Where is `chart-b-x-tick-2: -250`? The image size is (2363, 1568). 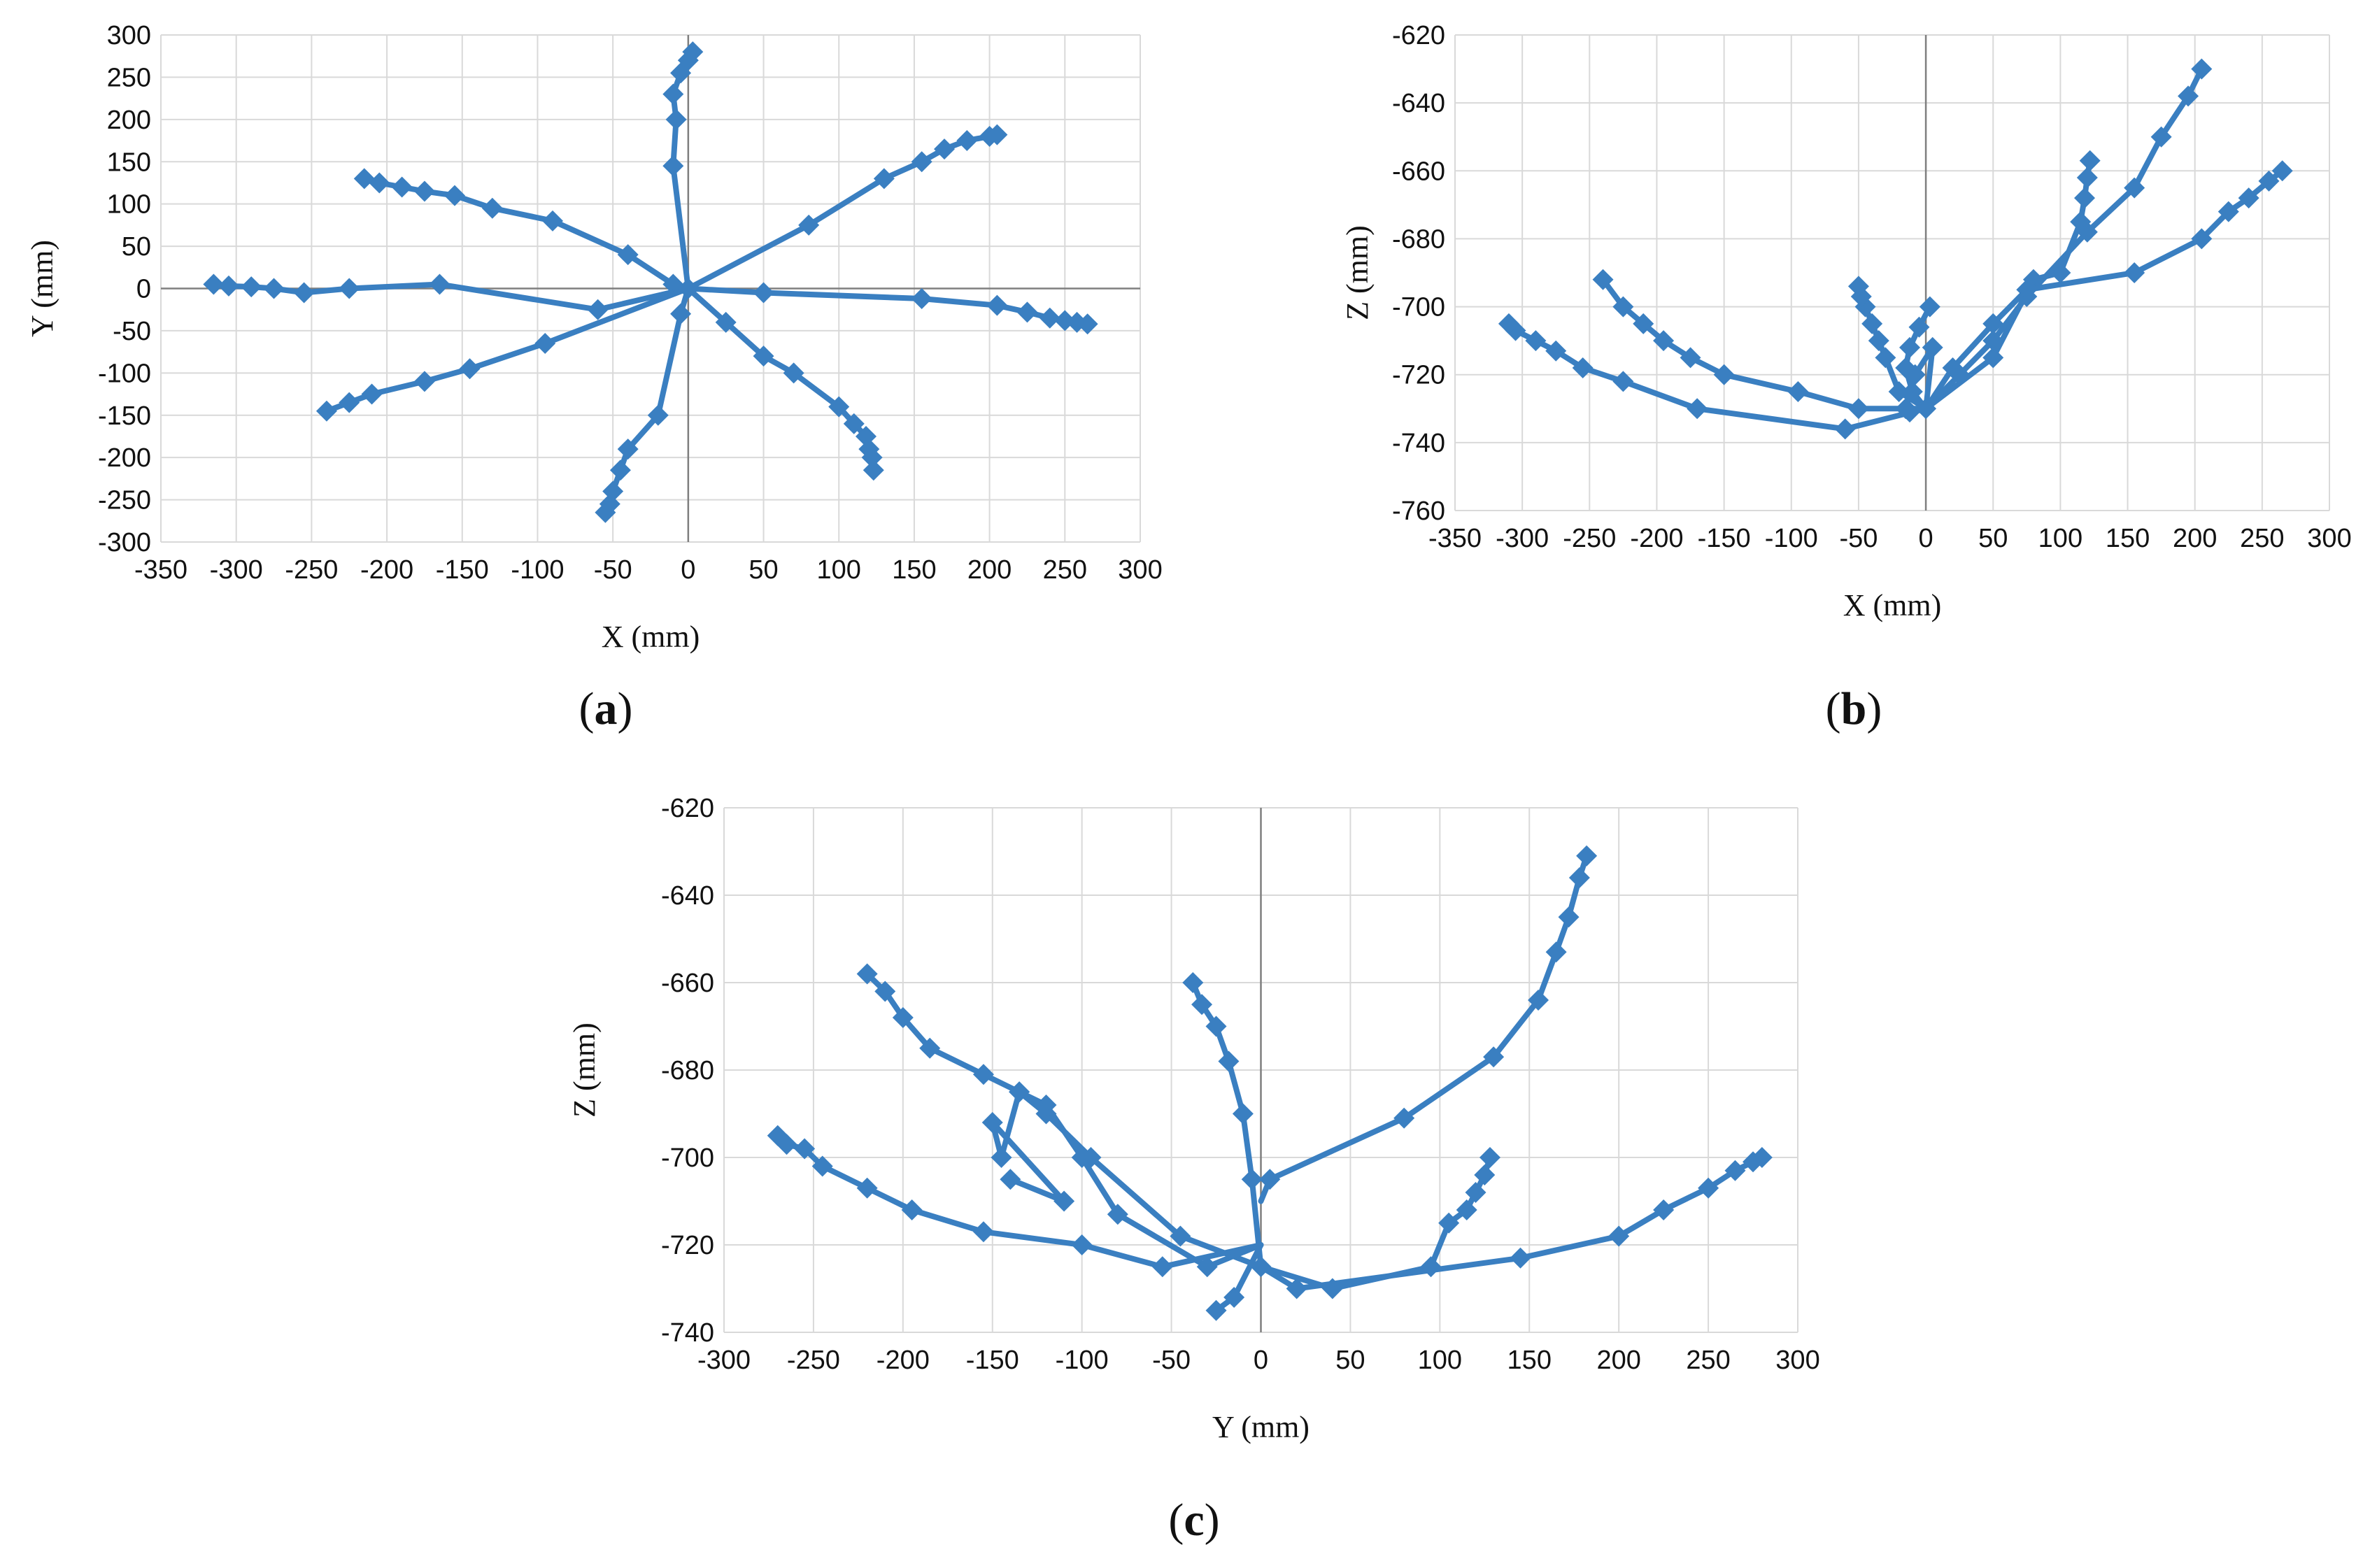
chart-b-x-tick-2: -250 is located at coordinates (1589, 538).